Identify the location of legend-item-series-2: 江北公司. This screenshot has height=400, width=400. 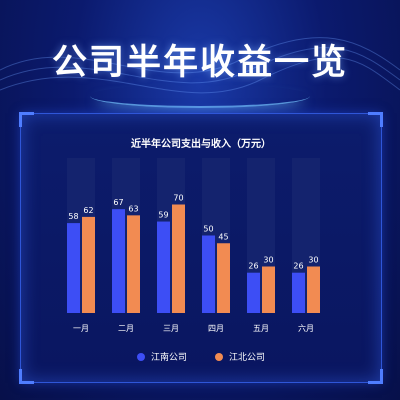
(240, 356).